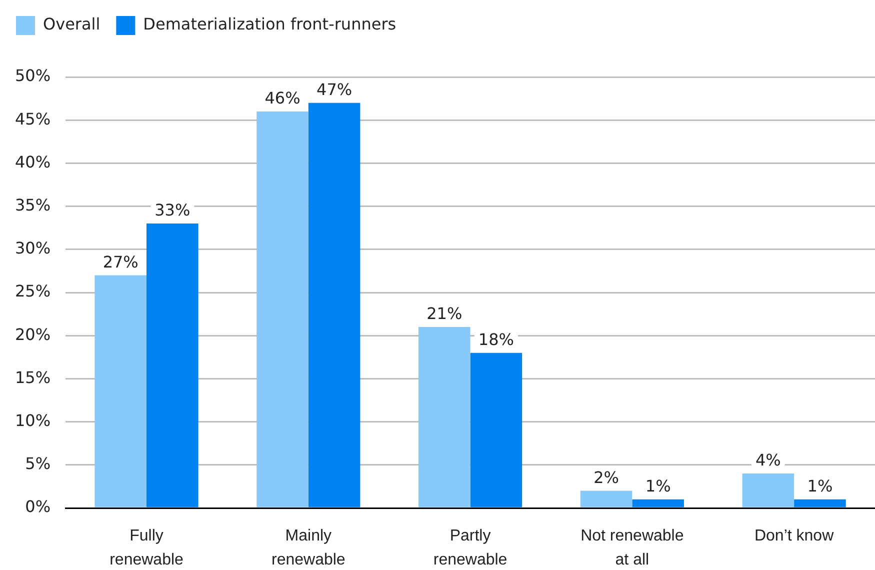 Image resolution: width=875 pixels, height=570 pixels. Describe the element at coordinates (172, 210) in the screenshot. I see `data-label: 33%` at that location.